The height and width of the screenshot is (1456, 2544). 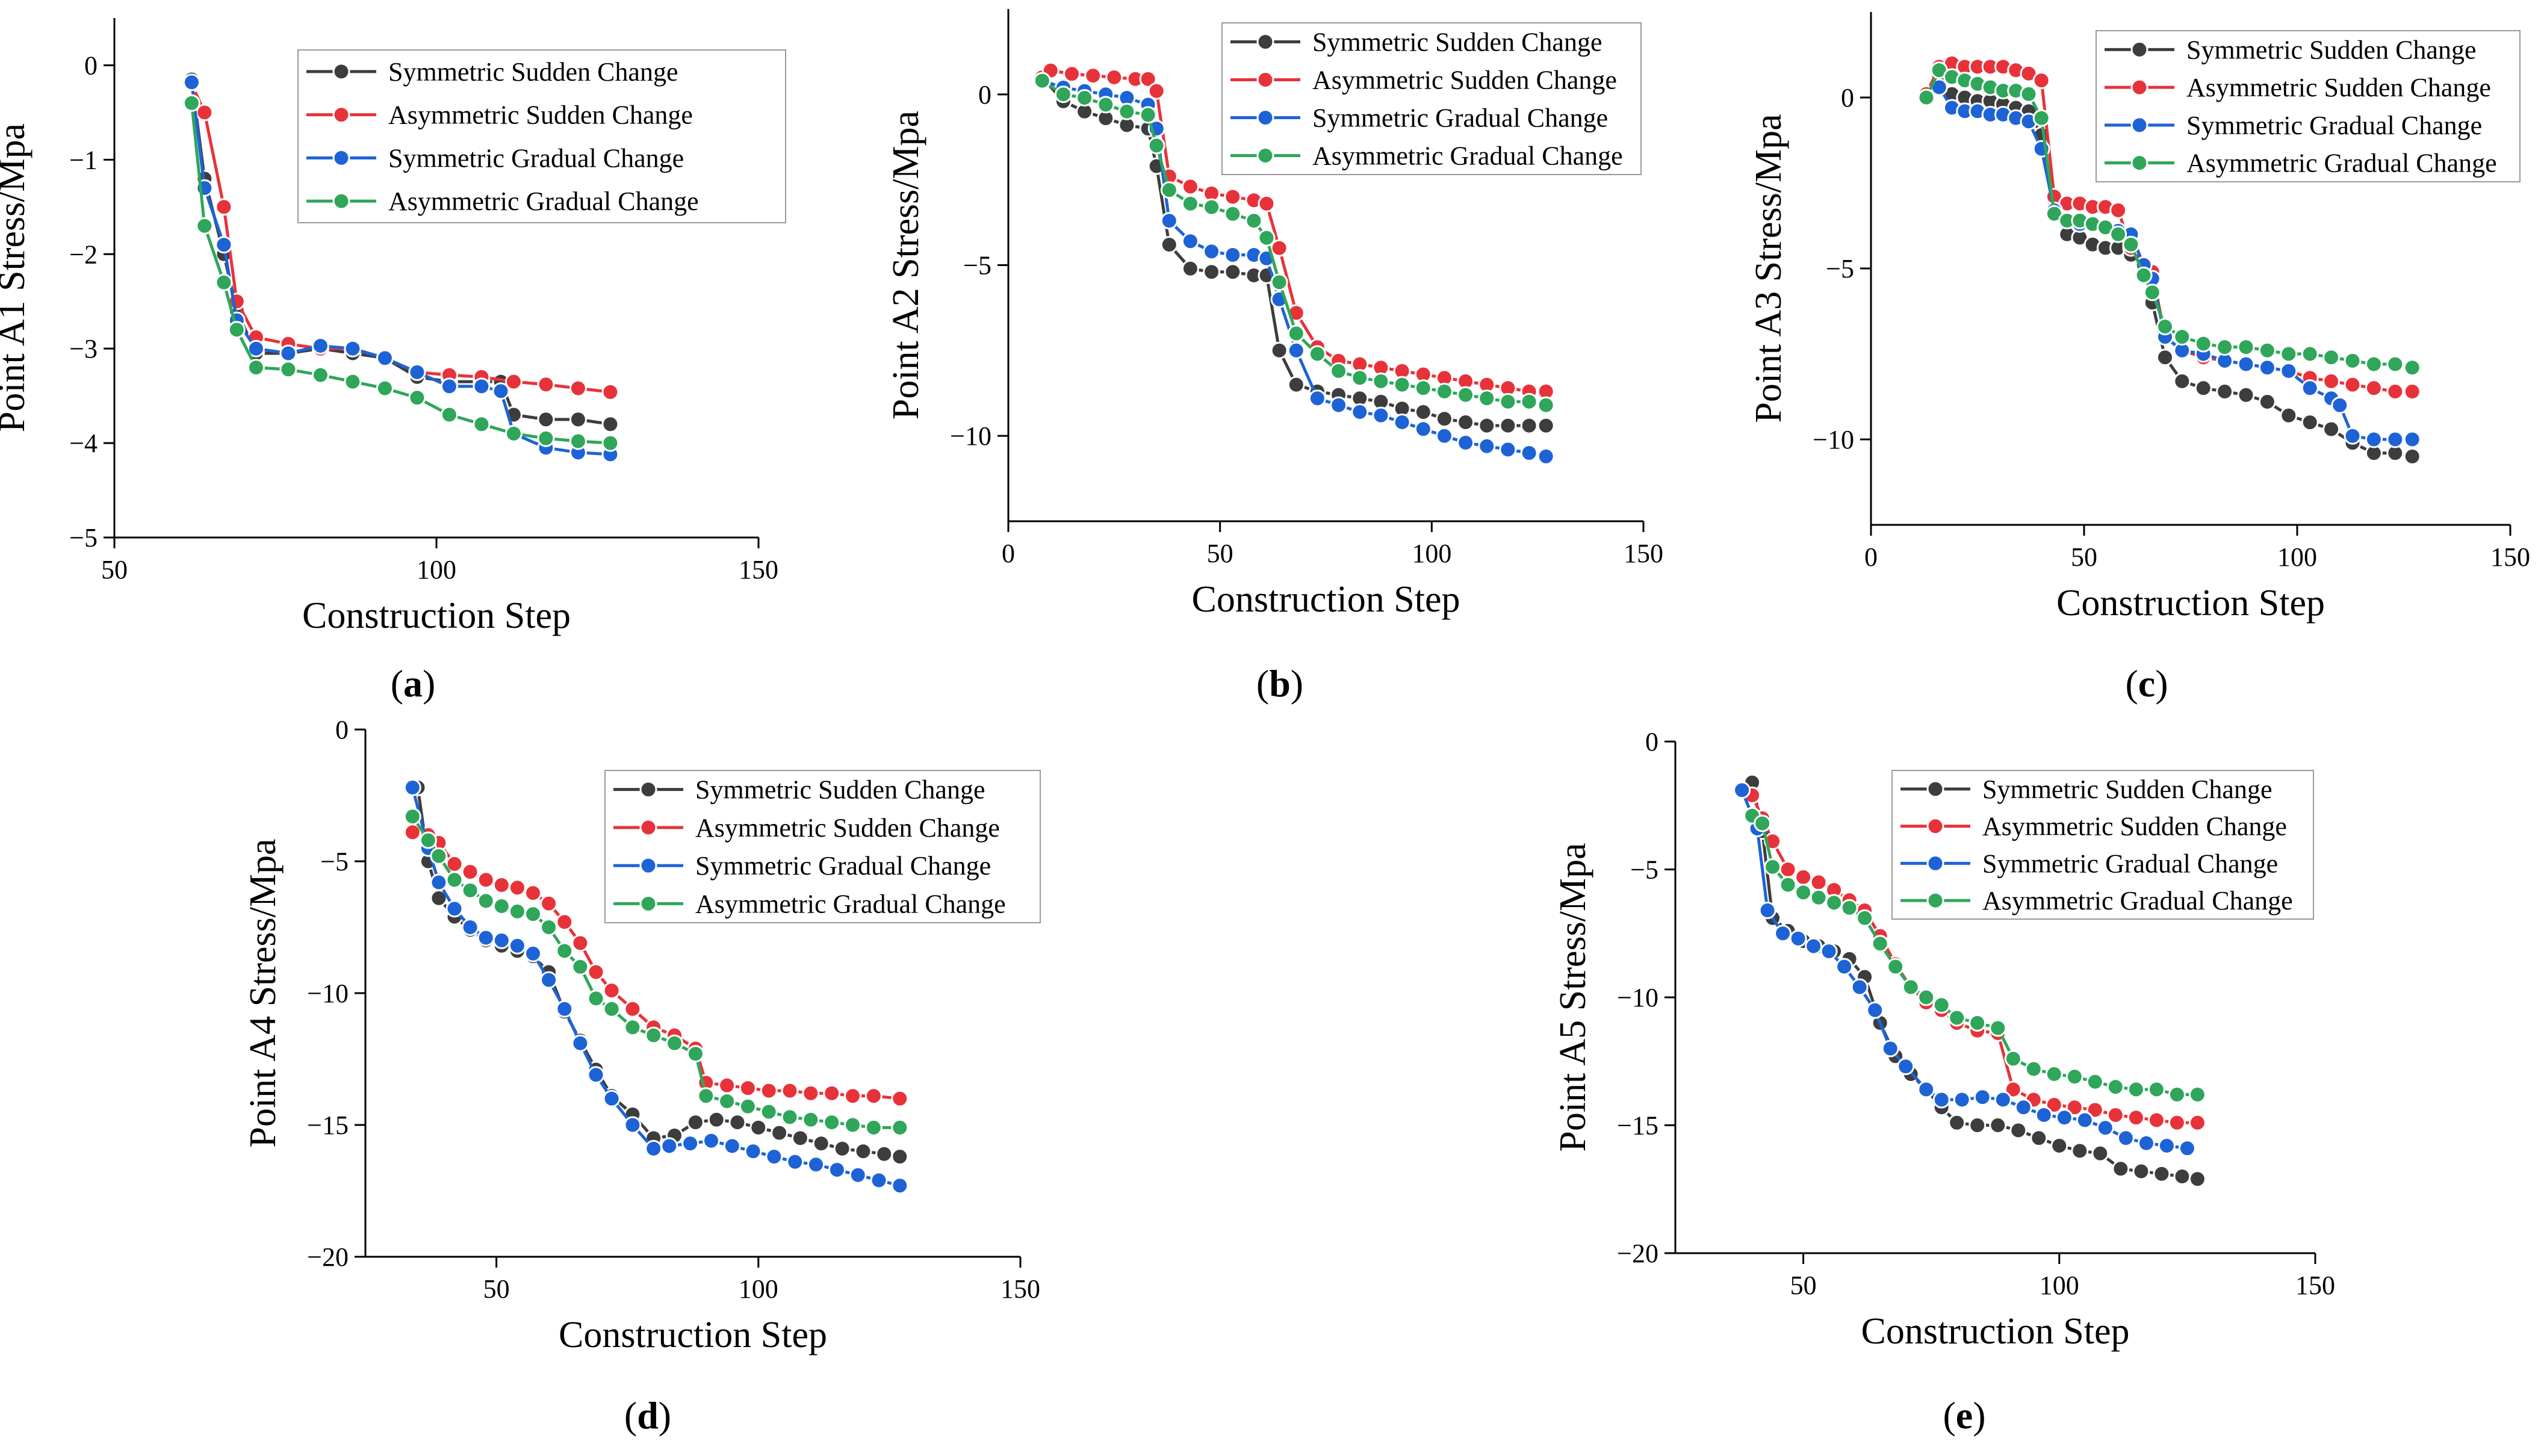 I want to click on y-tick-label: −10, so click(x=1637, y=997).